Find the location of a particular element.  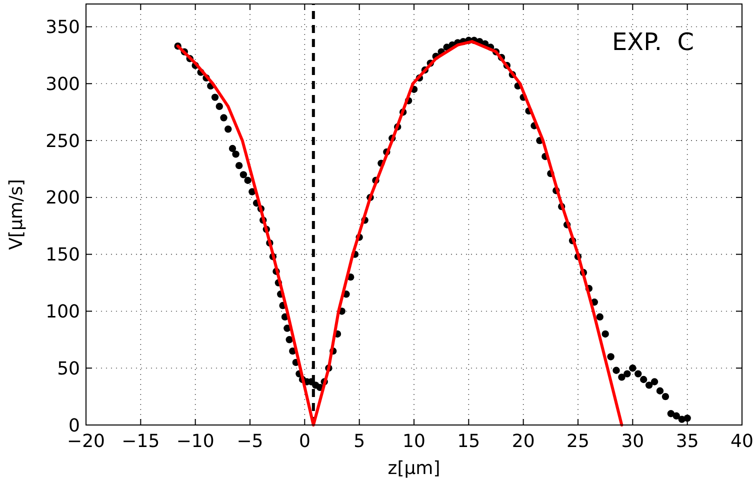

y-tick-label: 150 is located at coordinates (63, 255).